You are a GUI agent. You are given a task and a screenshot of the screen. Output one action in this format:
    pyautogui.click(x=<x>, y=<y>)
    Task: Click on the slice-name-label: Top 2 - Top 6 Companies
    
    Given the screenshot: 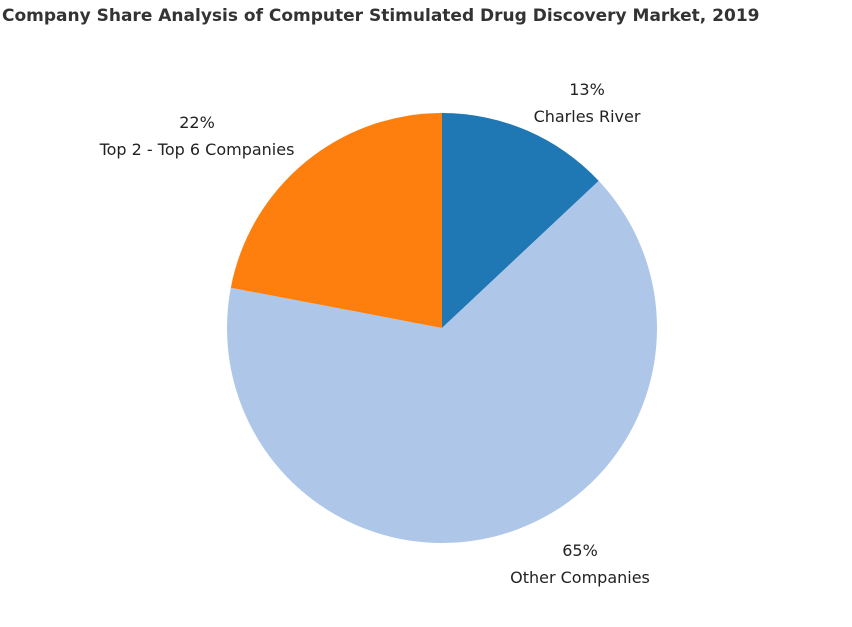 What is the action you would take?
    pyautogui.click(x=197, y=149)
    